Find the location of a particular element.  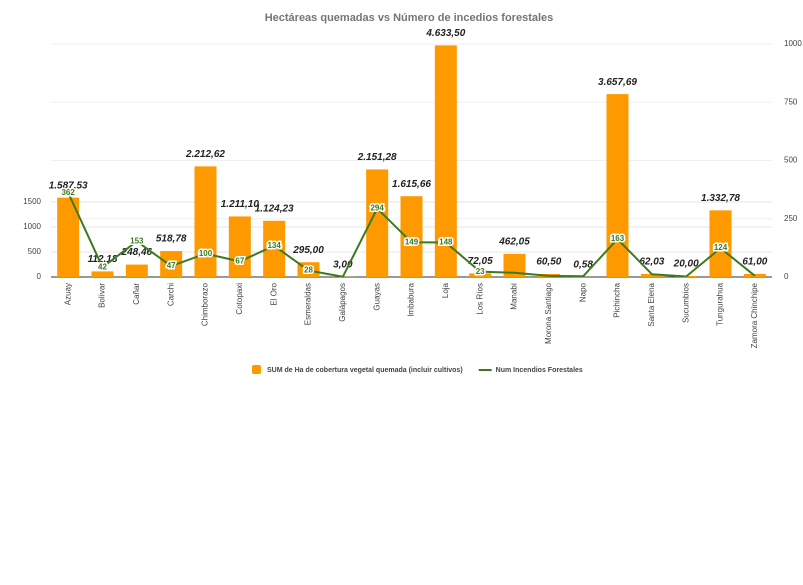

bar-value-label: 3,00 is located at coordinates (343, 264).